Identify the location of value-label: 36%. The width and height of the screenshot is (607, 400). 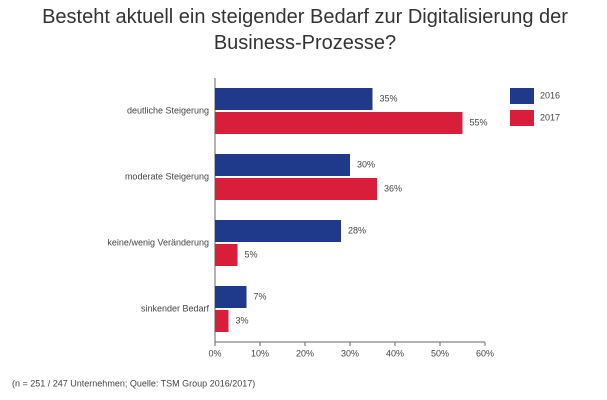
(393, 188).